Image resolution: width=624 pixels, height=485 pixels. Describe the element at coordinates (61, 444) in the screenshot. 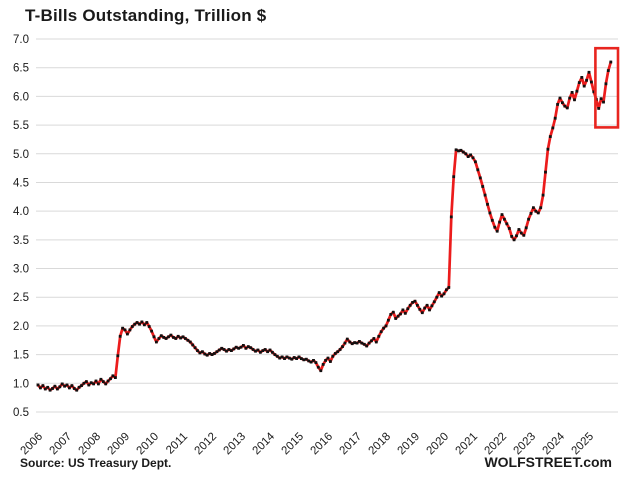

I see `x-tick-label: 2007` at that location.